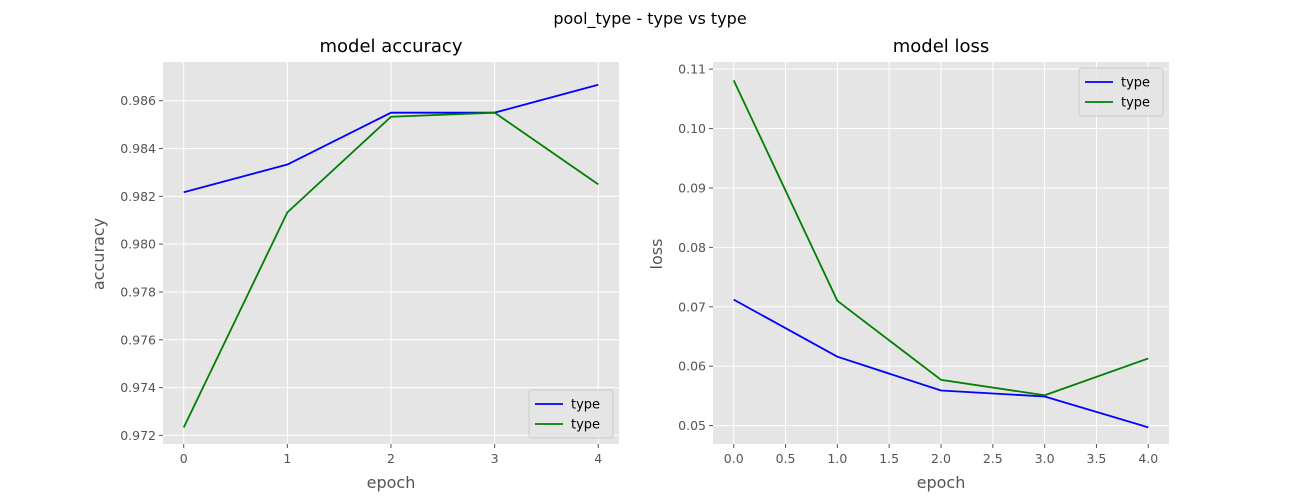 The width and height of the screenshot is (1300, 500). I want to click on loss-chart-title: model loss, so click(941, 46).